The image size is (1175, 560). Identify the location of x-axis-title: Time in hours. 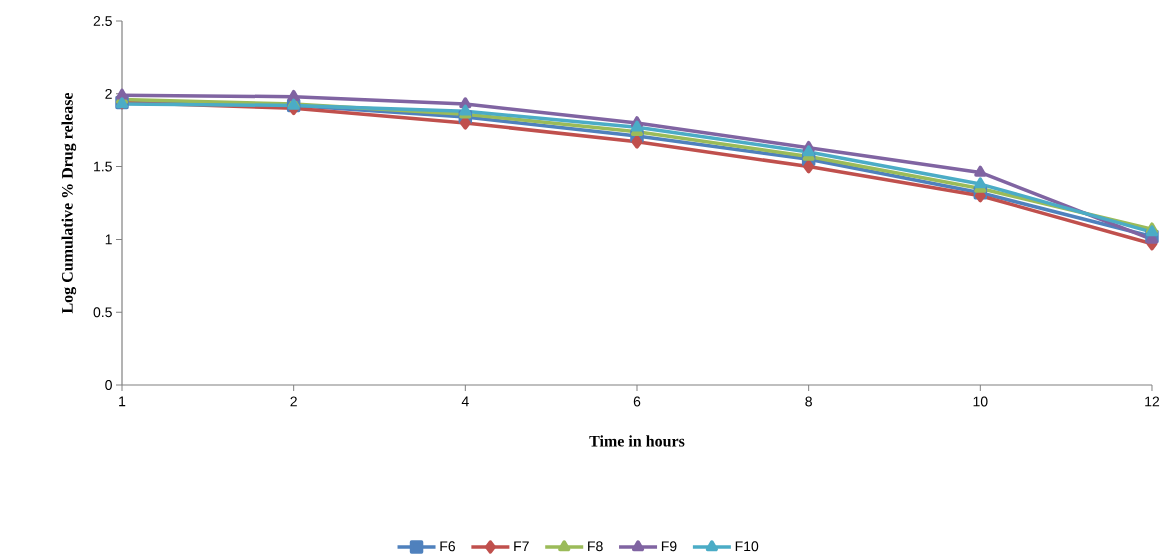
(637, 441).